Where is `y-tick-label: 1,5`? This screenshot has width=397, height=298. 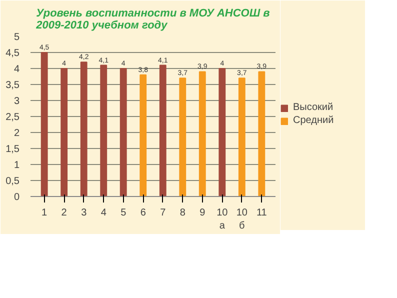 y-tick-label: 1,5 is located at coordinates (13, 149).